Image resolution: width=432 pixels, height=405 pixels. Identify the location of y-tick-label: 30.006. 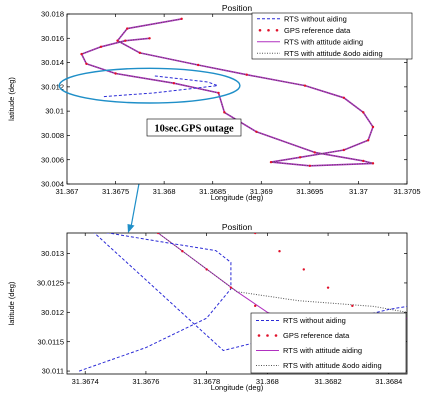
(52, 159).